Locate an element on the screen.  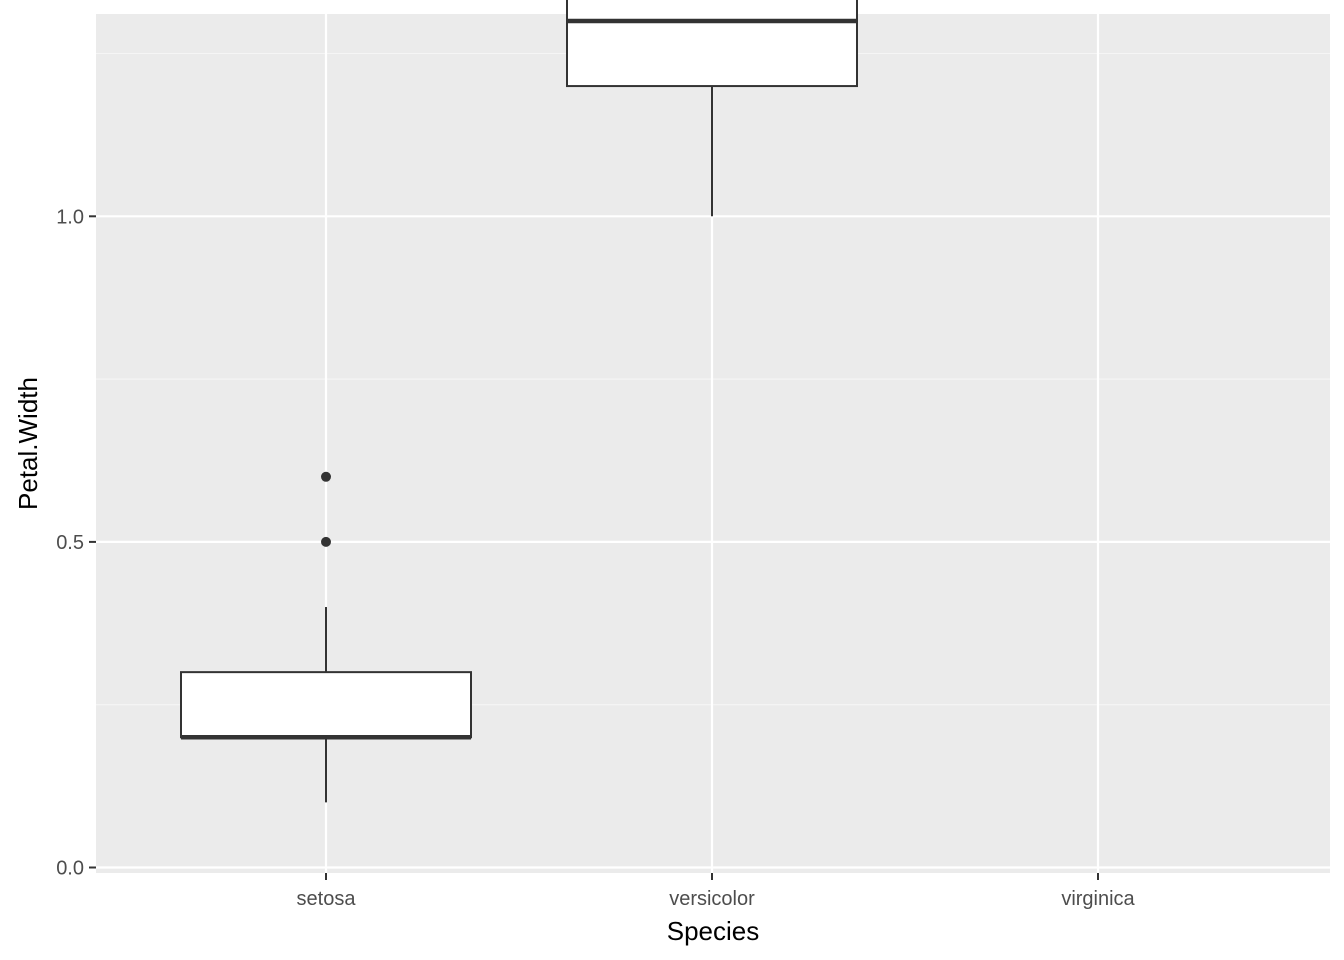
y-tick-label: 0.0 is located at coordinates (70, 869).